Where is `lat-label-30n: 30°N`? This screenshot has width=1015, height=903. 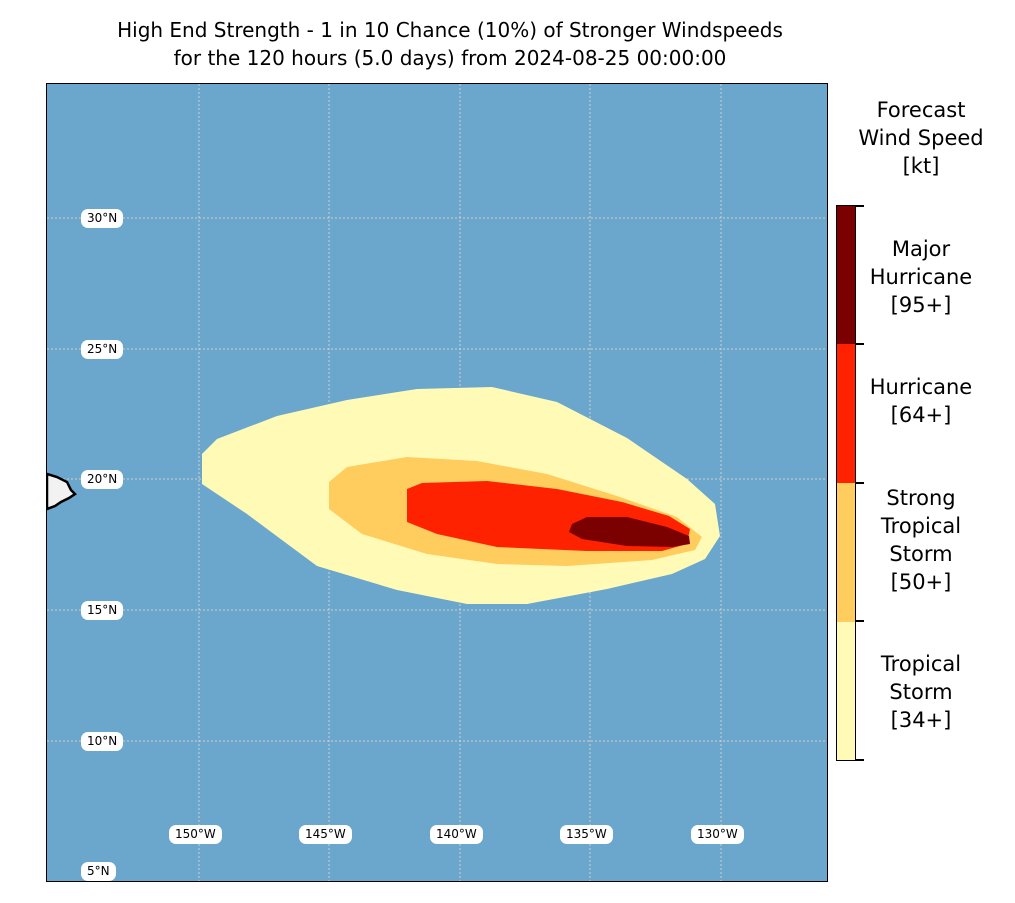
lat-label-30n: 30°N is located at coordinates (102, 218).